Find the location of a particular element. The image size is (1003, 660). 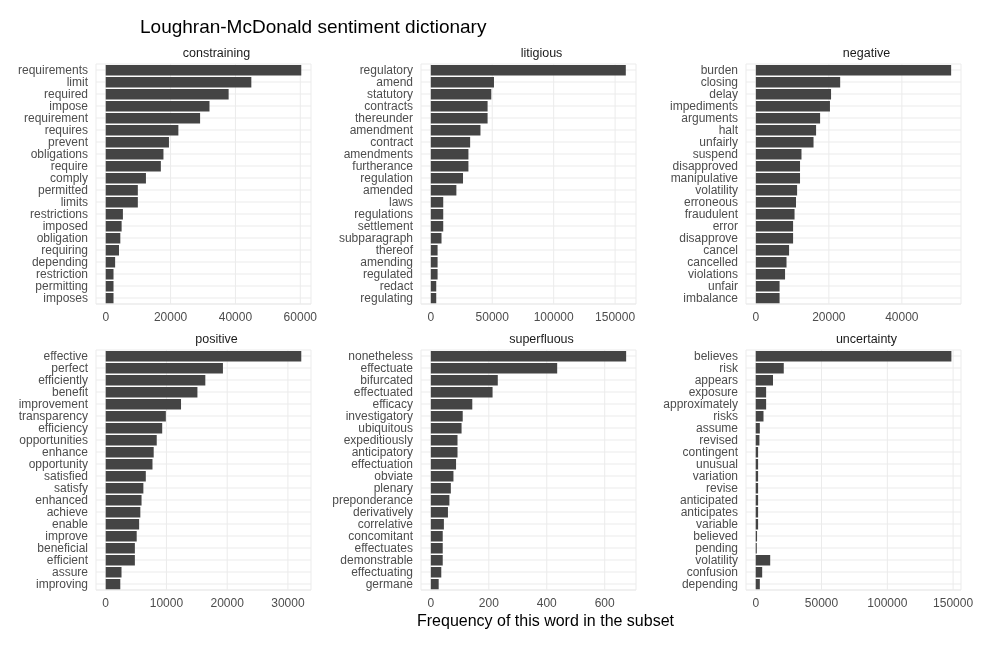

y-tick-label: enable is located at coordinates (70, 524).